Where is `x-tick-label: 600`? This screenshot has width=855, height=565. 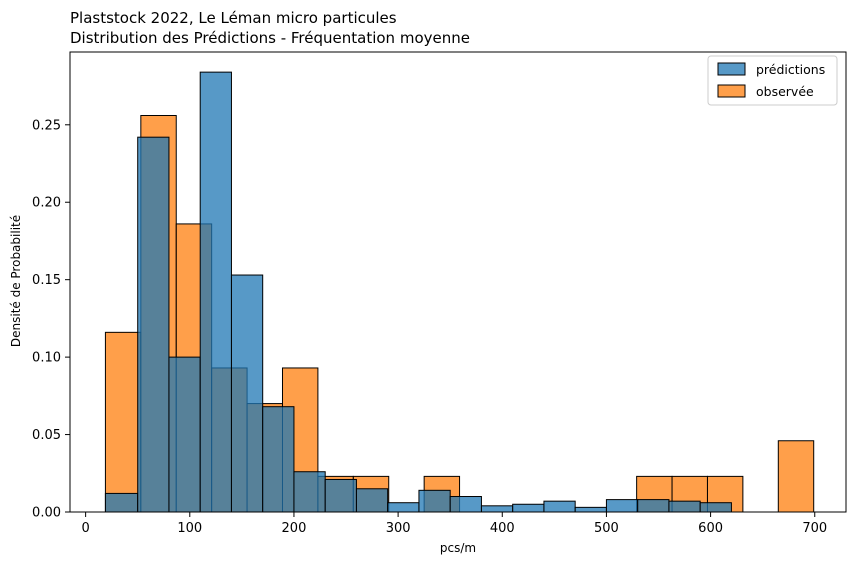 x-tick-label: 600 is located at coordinates (710, 528).